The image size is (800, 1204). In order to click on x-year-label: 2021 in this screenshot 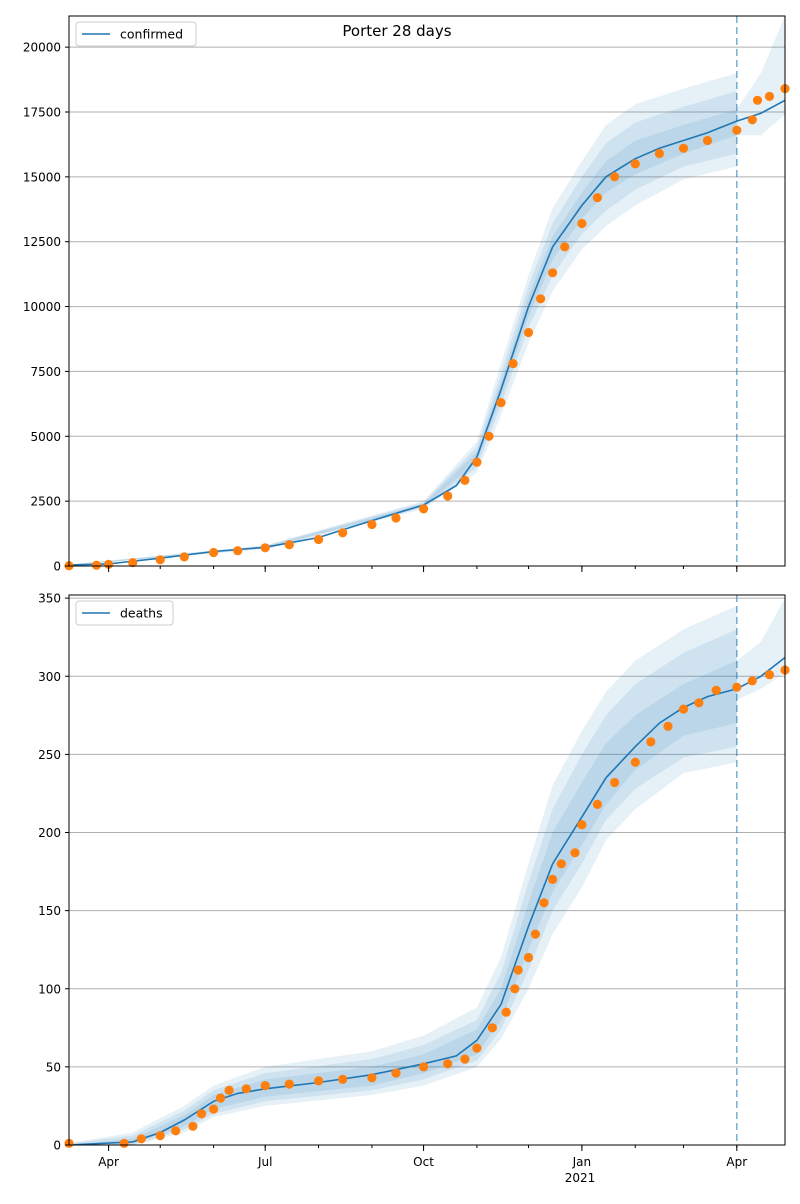, I will do `click(580, 1178)`.